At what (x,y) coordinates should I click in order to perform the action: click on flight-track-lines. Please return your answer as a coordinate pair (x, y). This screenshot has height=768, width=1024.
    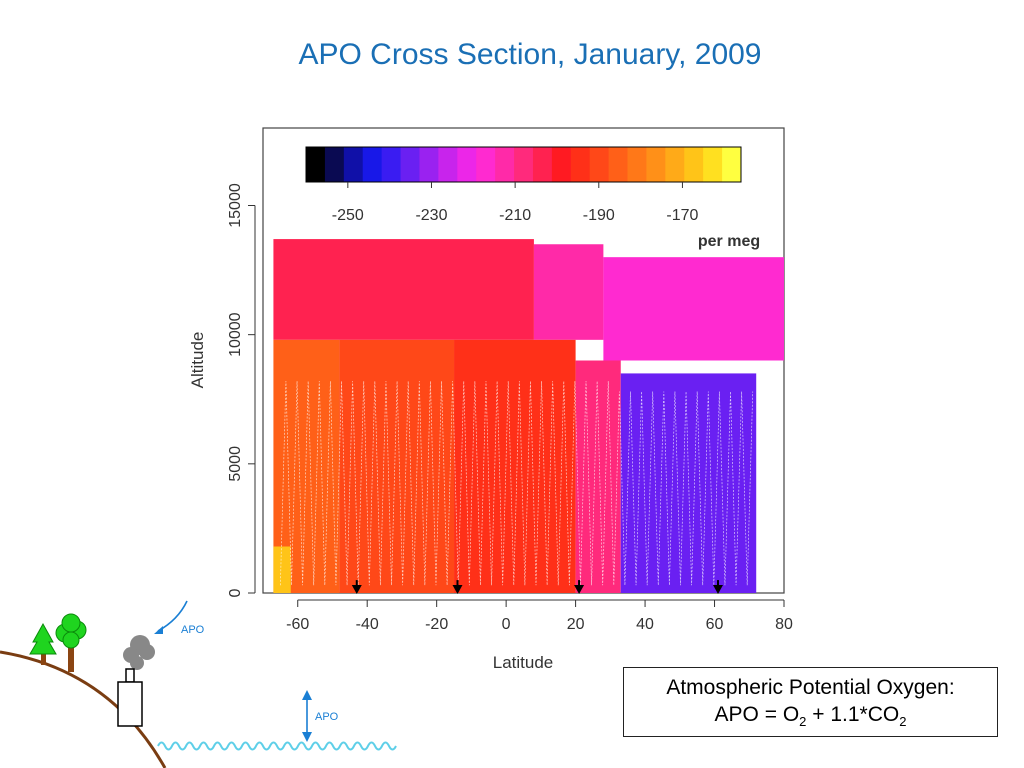
    Looking at the image, I should click on (517, 483).